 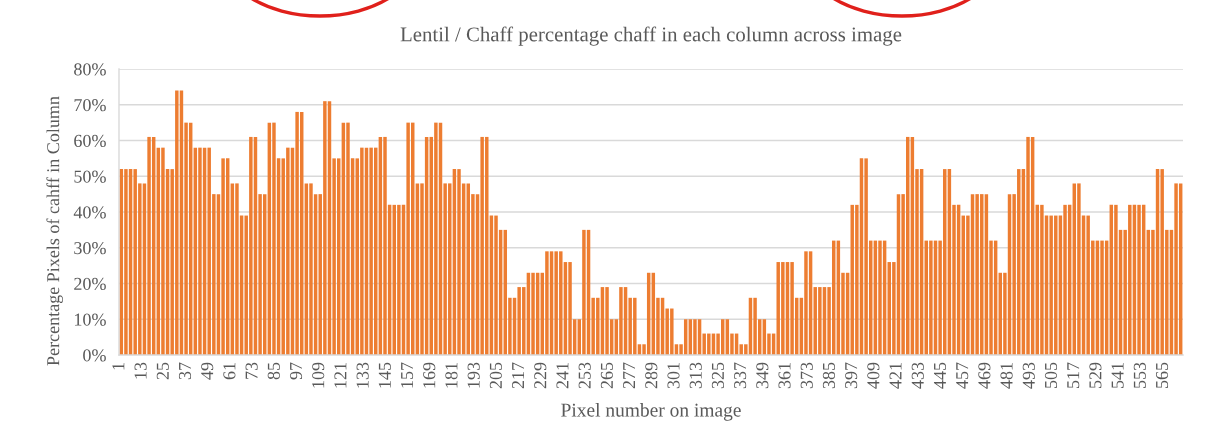 I want to click on x-tick-label: 433, so click(x=917, y=375).